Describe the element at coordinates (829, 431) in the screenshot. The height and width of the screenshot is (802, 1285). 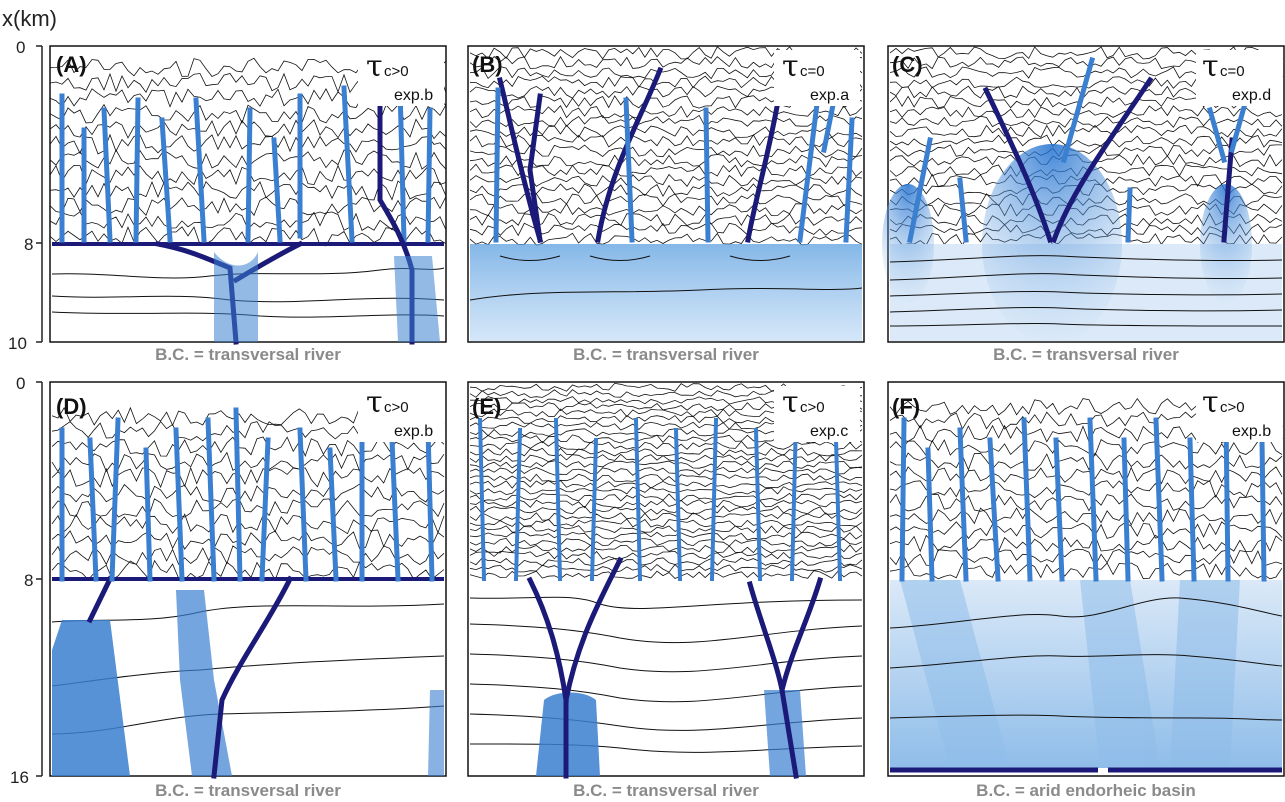
I see `experiment-label: exp.c` at that location.